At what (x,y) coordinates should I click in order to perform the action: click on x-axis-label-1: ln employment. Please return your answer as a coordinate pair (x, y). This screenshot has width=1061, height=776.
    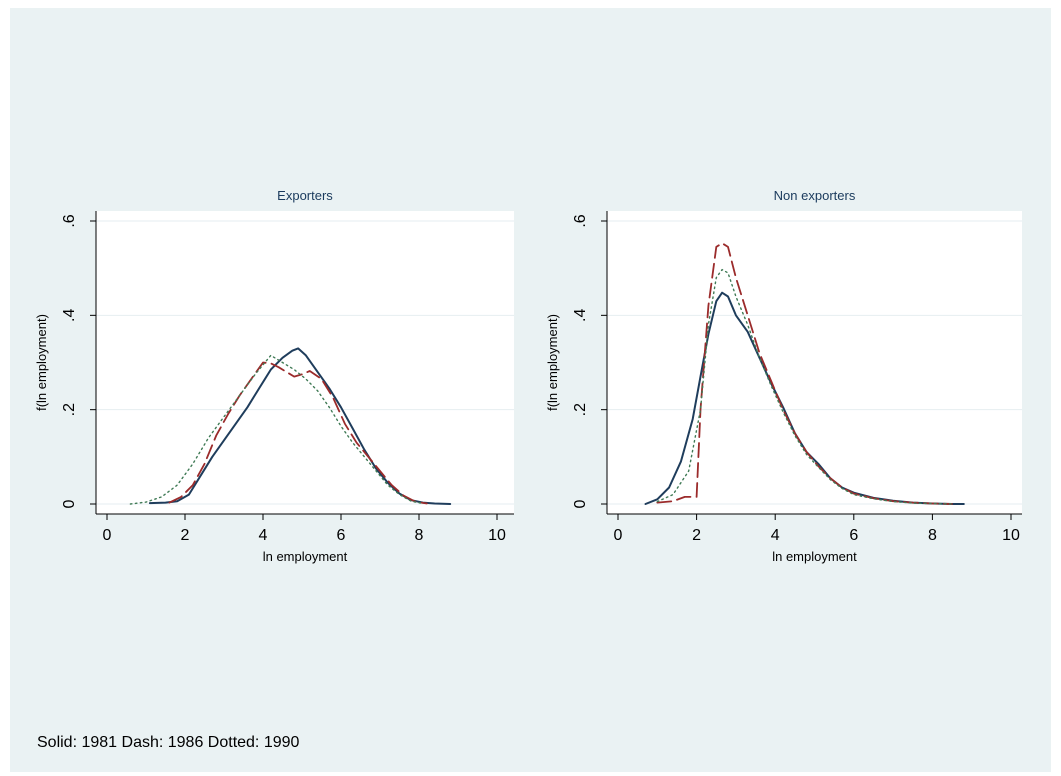
    Looking at the image, I should click on (305, 556).